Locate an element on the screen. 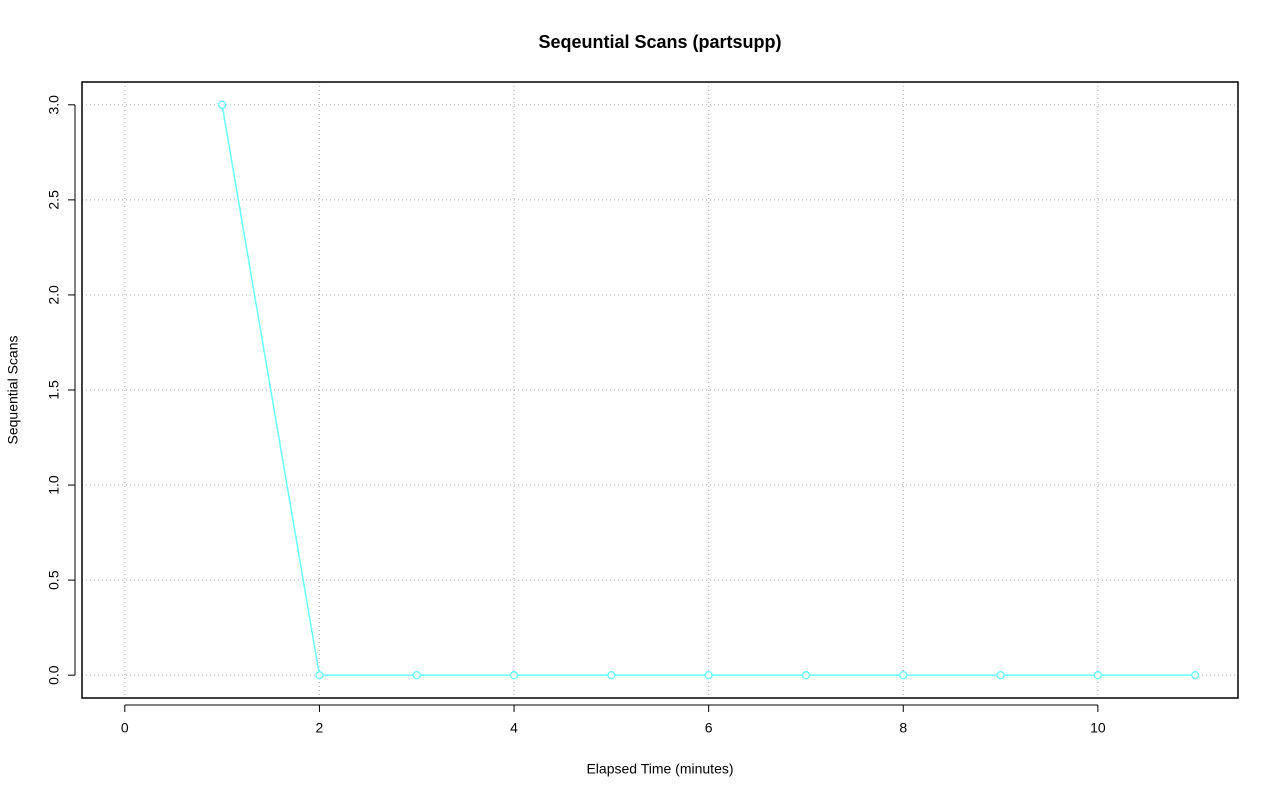  y-tick-label: 0.0 is located at coordinates (54, 675).